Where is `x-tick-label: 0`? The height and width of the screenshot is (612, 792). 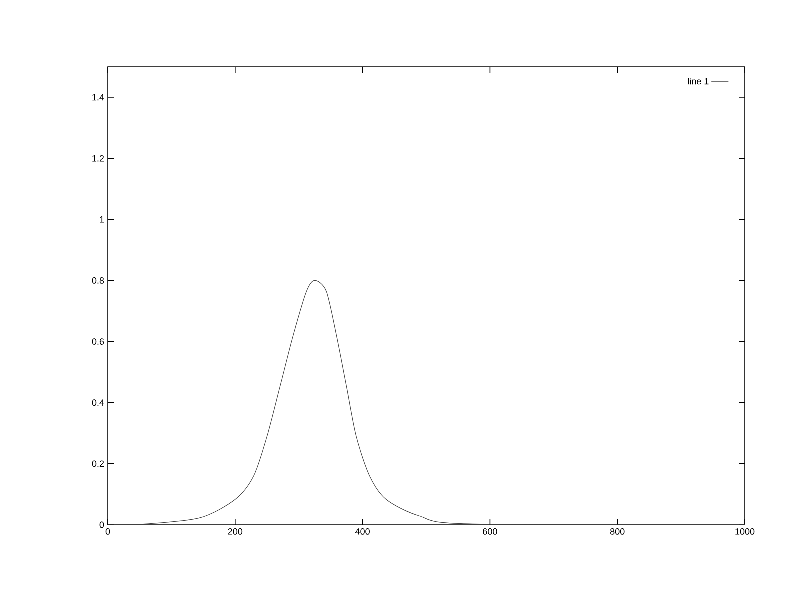 x-tick-label: 0 is located at coordinates (108, 531).